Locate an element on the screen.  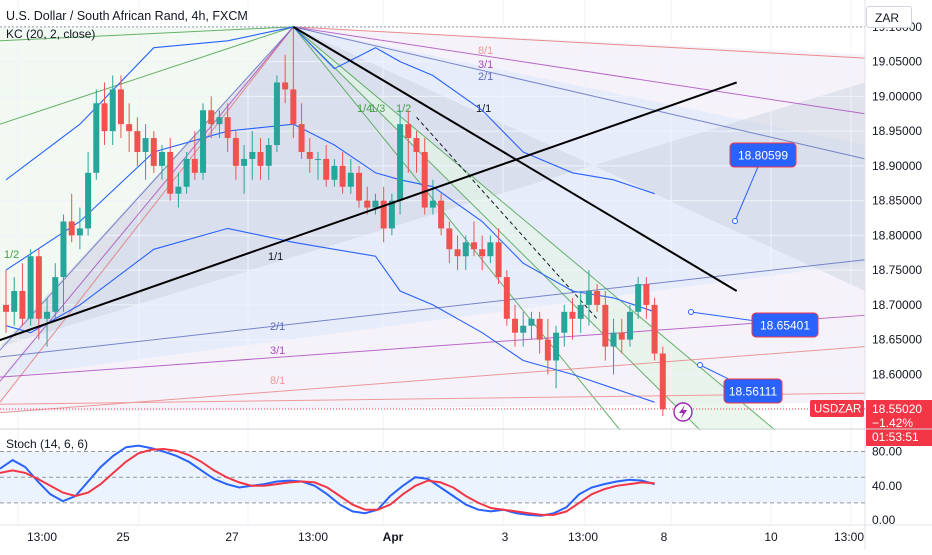
price-callout-label: 18.65401 is located at coordinates (785, 326).